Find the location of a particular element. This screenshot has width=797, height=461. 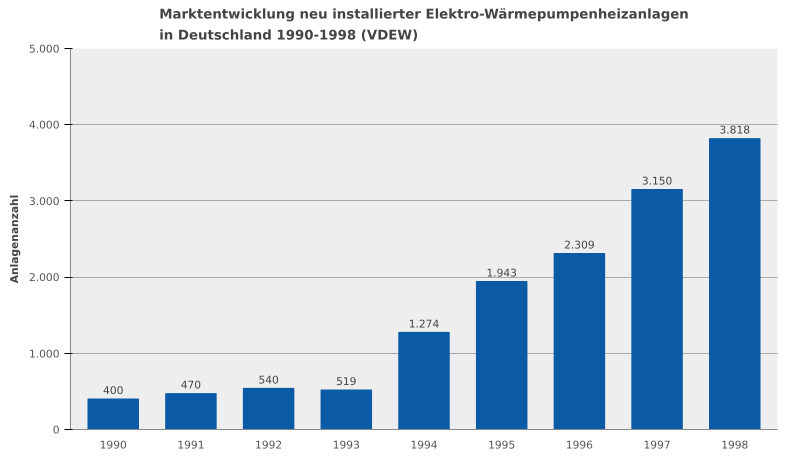

data-label: 3.818 is located at coordinates (735, 130).